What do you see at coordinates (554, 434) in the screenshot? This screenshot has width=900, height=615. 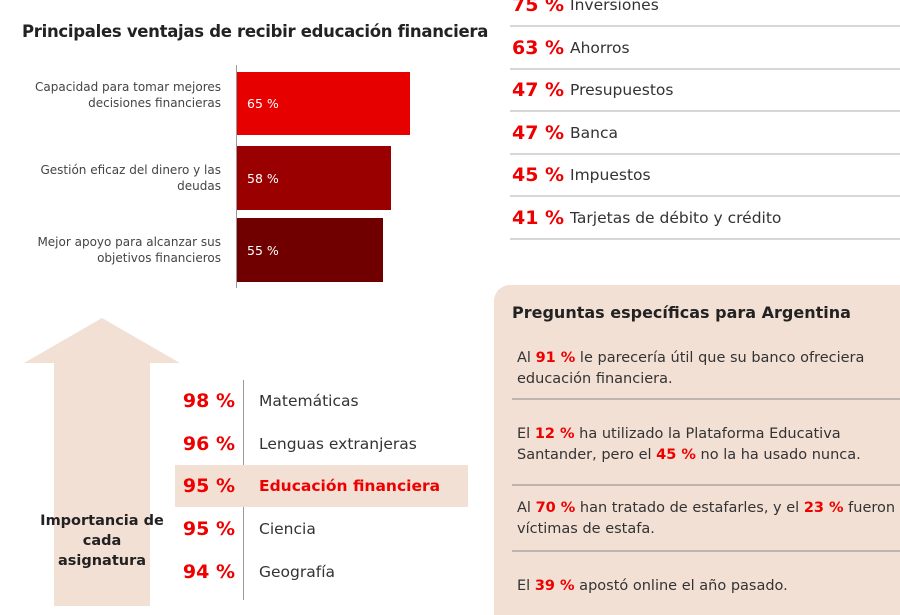 I see `highlight-percent: 12 %` at bounding box center [554, 434].